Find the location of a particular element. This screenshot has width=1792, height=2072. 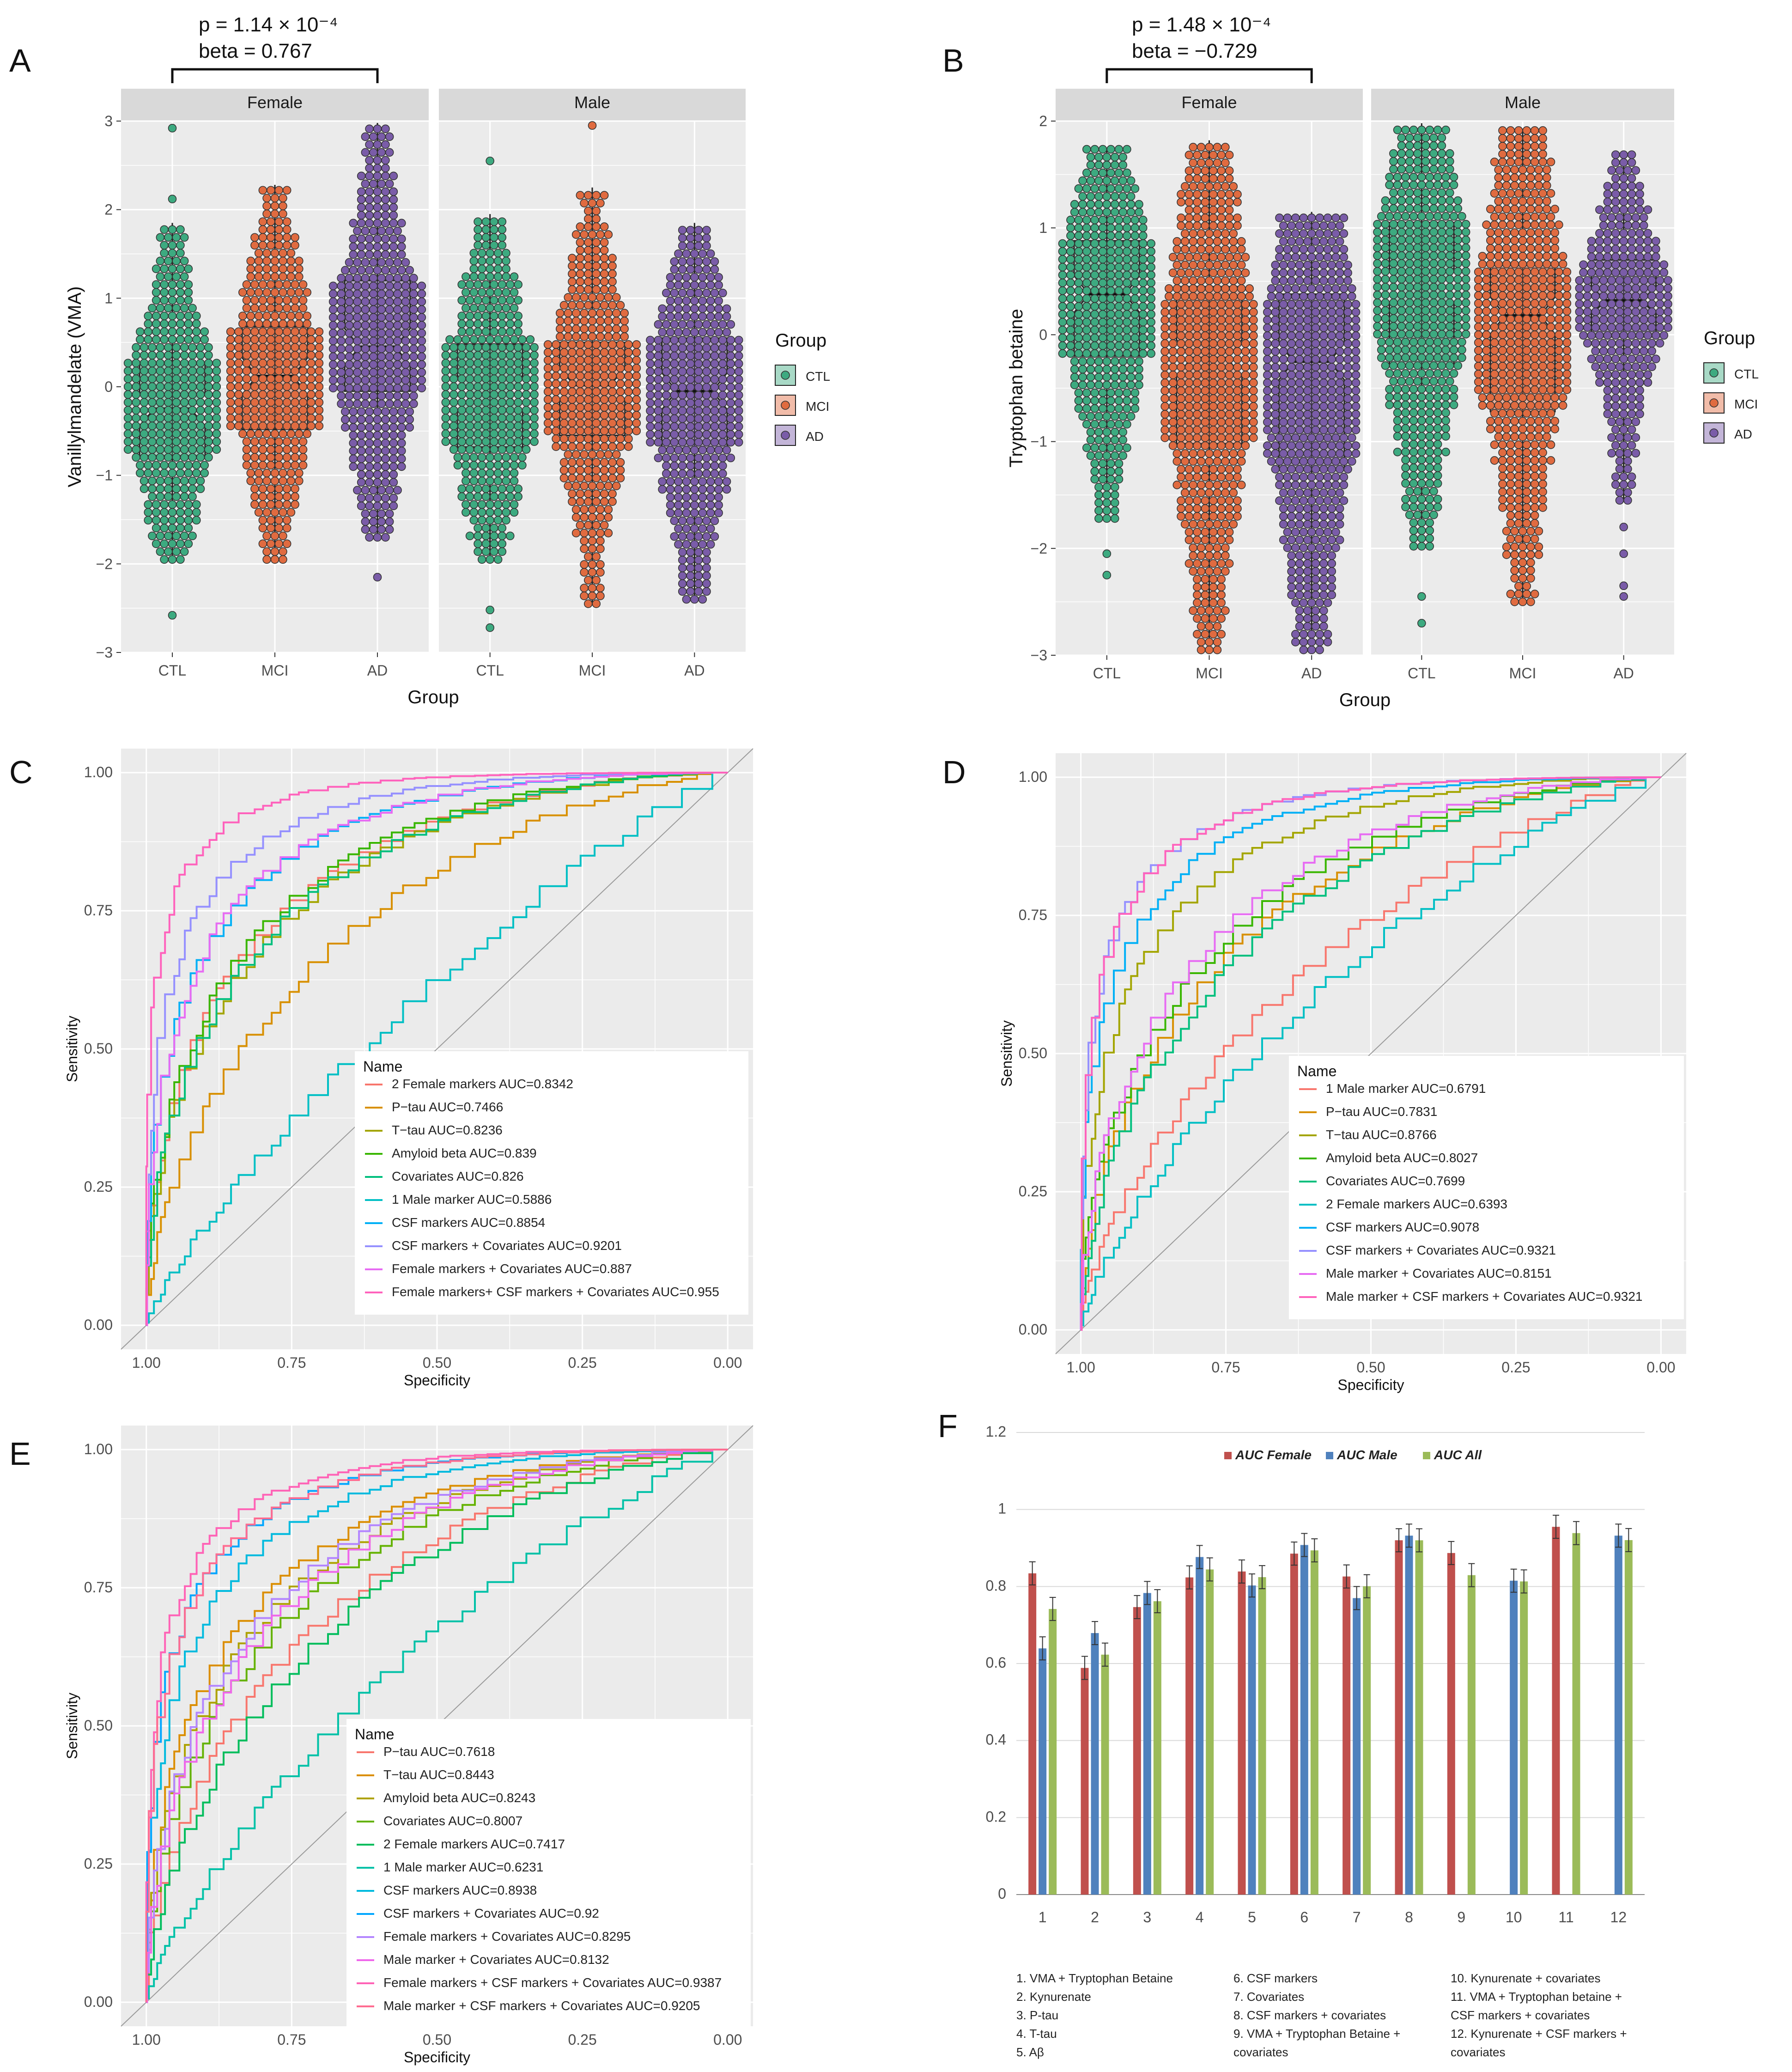

legend-title: Group is located at coordinates (800, 340).